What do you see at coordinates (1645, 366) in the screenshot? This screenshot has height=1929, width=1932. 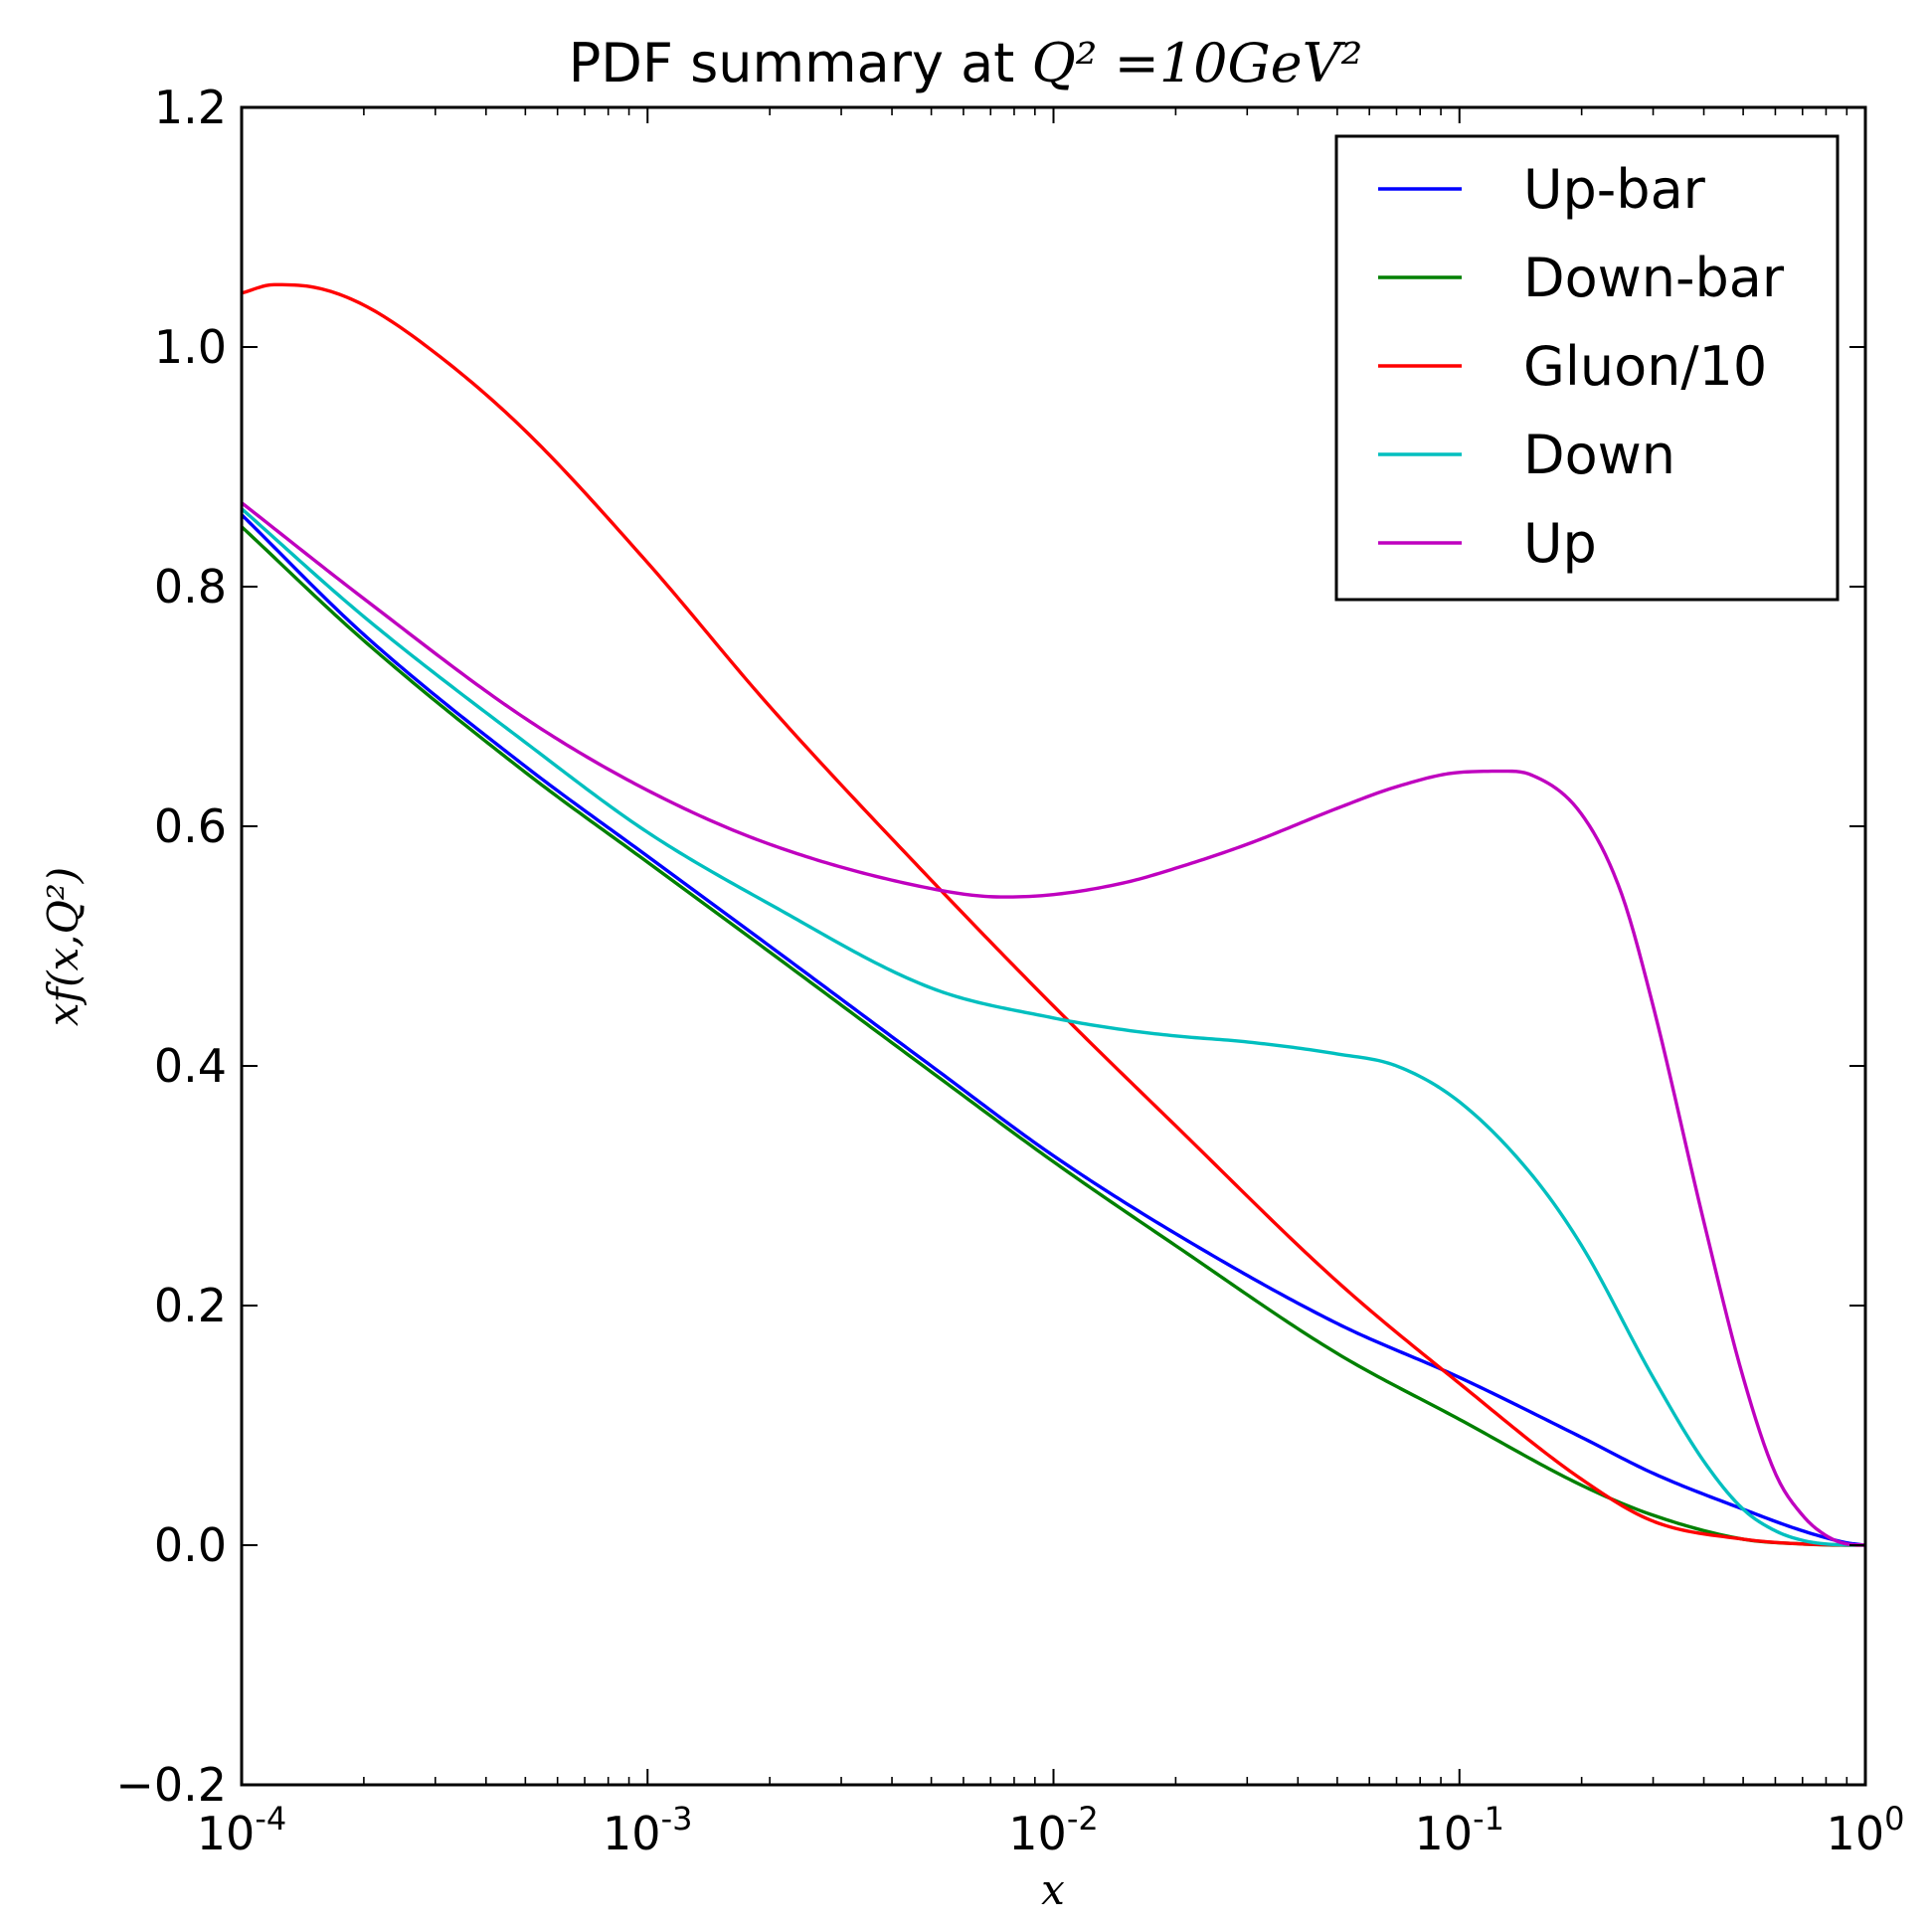 I see `legend-label-gluon-10: Gluon/10` at bounding box center [1645, 366].